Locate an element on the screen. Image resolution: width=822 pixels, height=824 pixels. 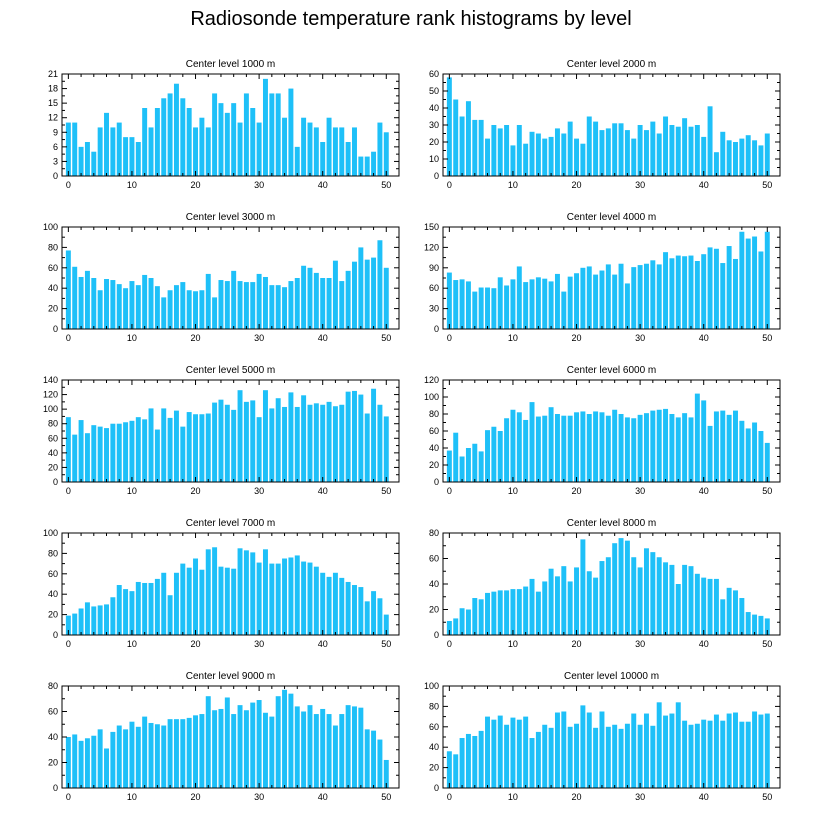
x-tick-label: 40 is located at coordinates (323, 644).